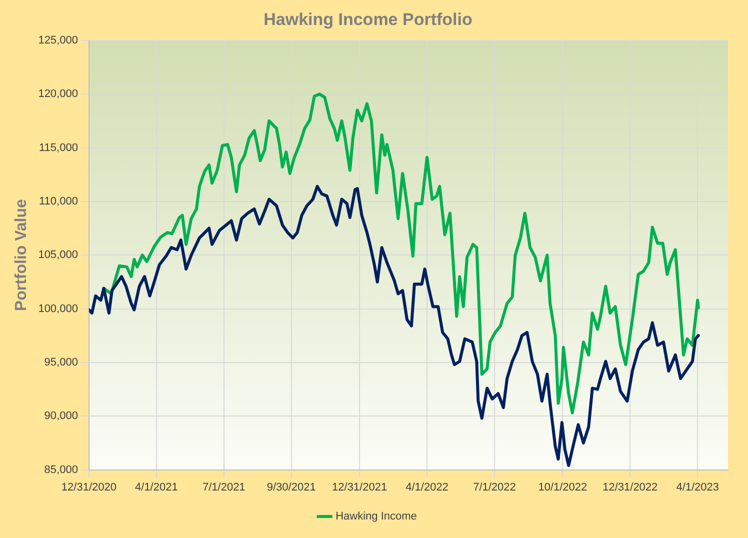  I want to click on y-tick-label: 95,000, so click(61, 362).